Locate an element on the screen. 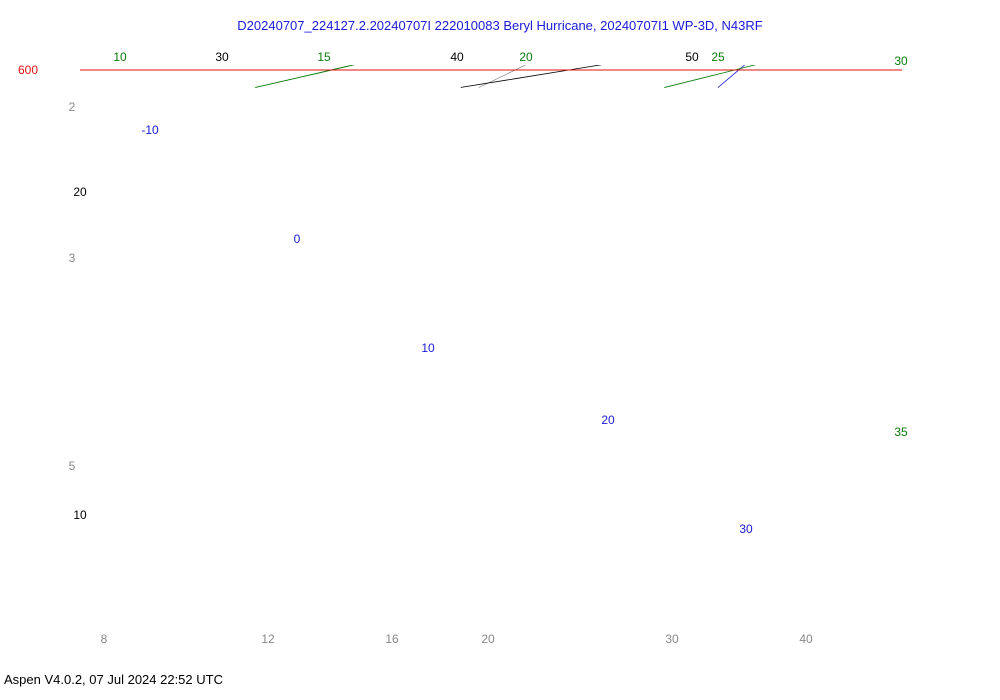 The width and height of the screenshot is (1000, 700). dry-adiabat-label: 10 is located at coordinates (80, 515).